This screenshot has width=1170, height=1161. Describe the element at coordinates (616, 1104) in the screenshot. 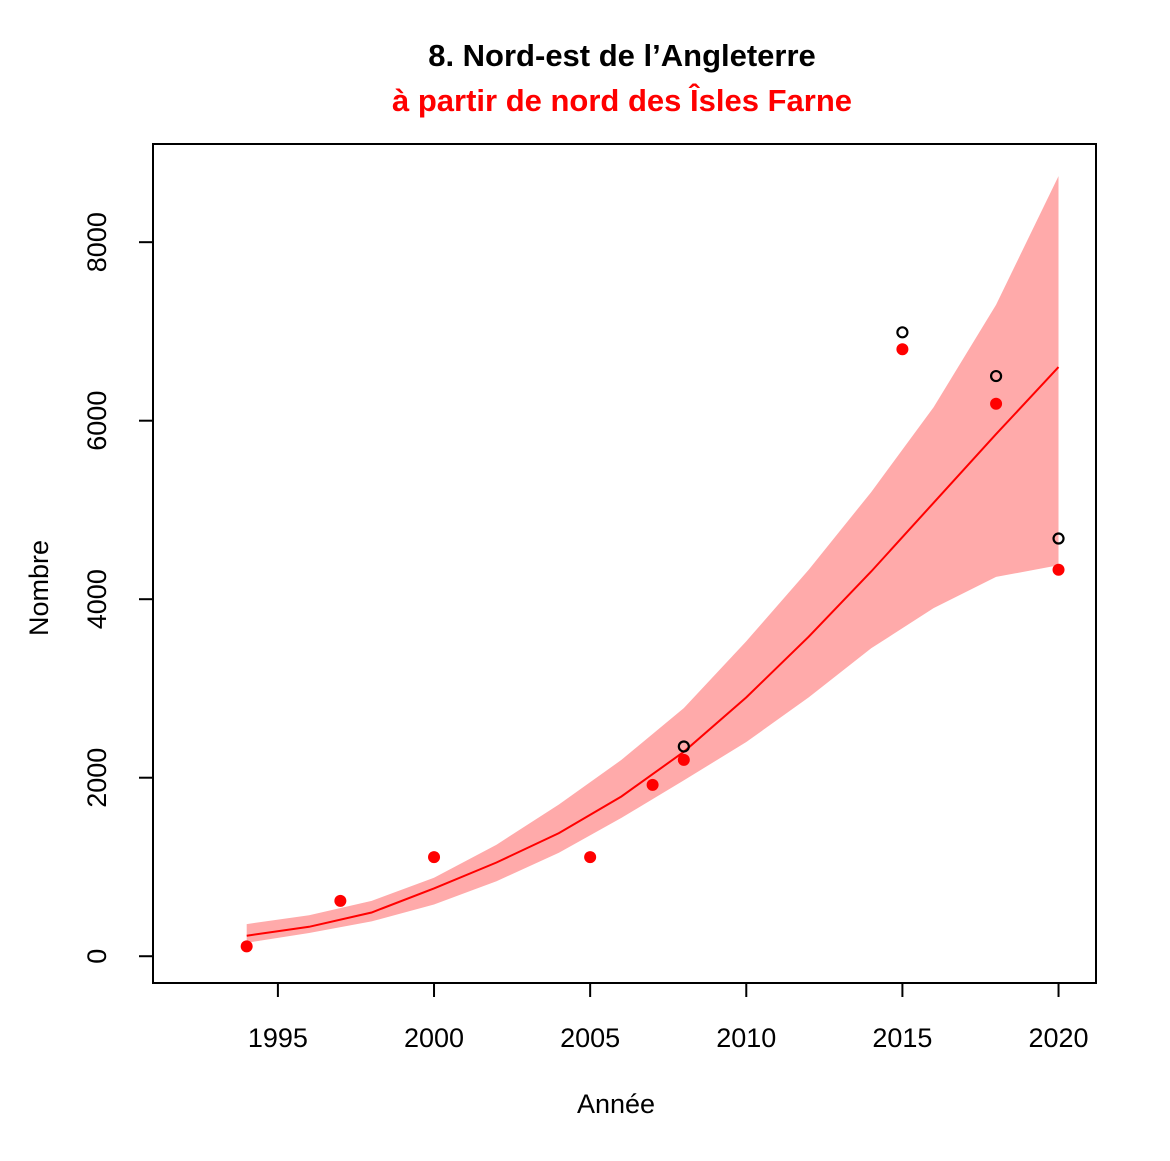

I see `x-axis-label: Année` at that location.